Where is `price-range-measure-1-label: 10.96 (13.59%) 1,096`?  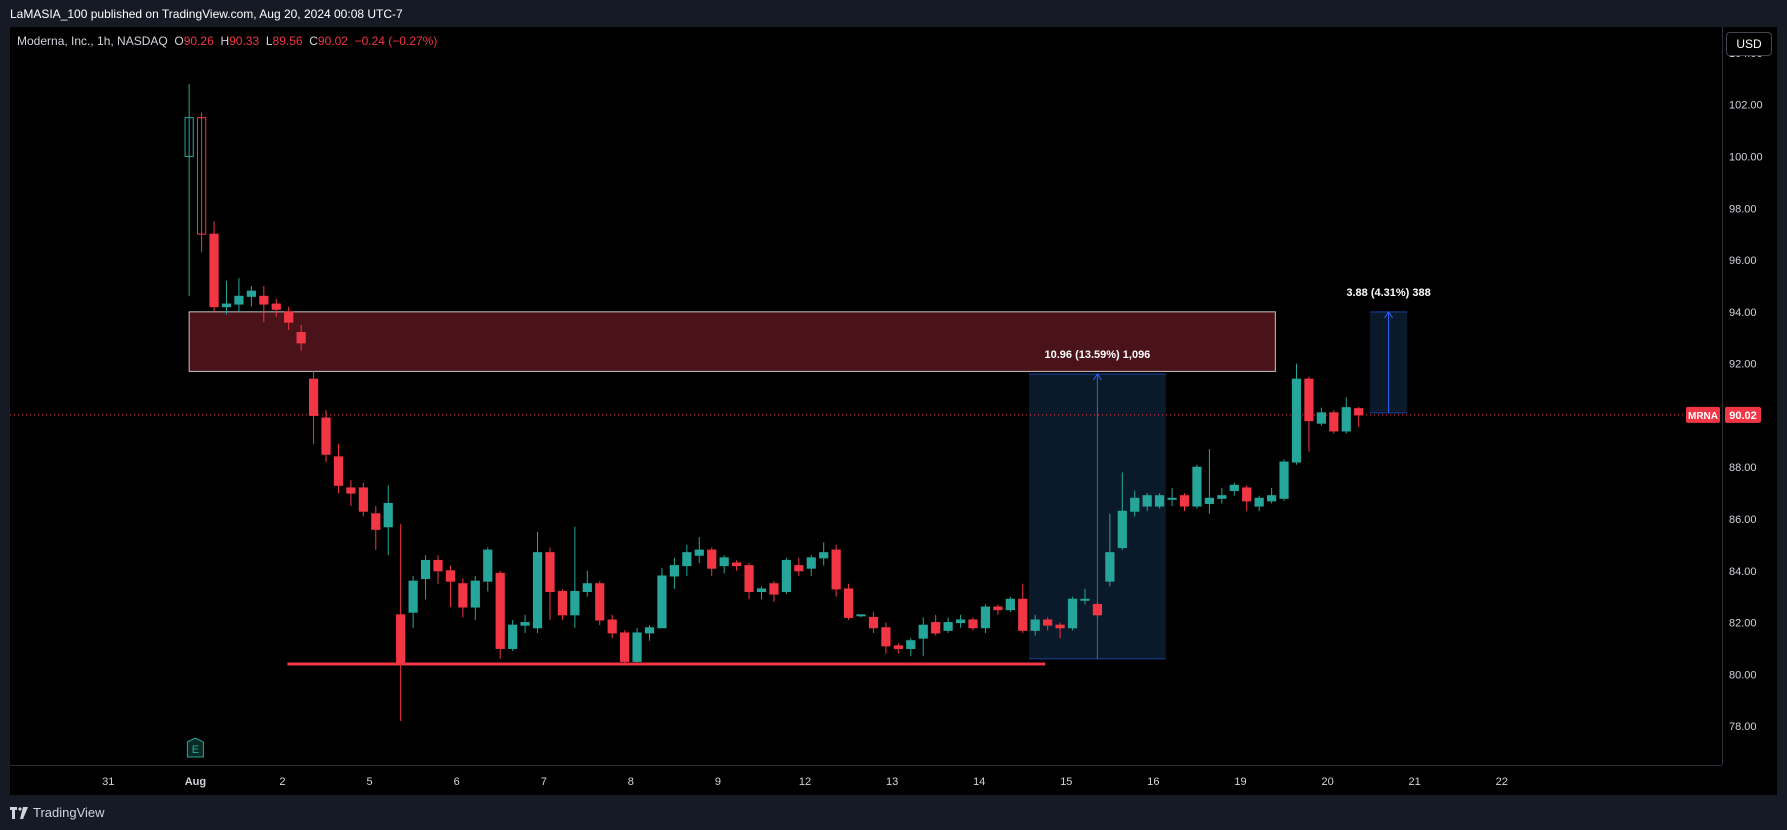 price-range-measure-1-label: 10.96 (13.59%) 1,096 is located at coordinates (1098, 355).